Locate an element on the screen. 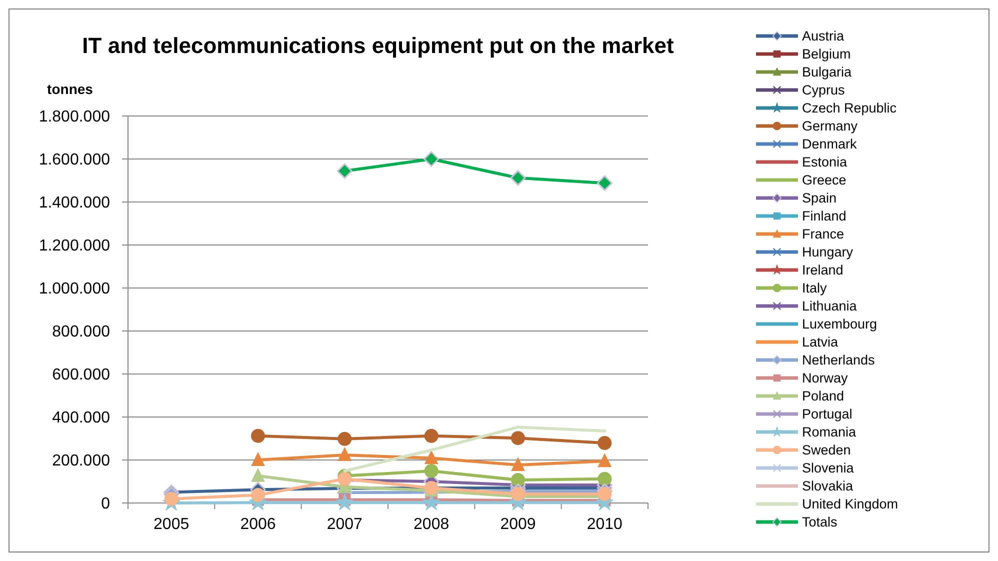 The width and height of the screenshot is (998, 561). legend-label: Ireland is located at coordinates (823, 270).